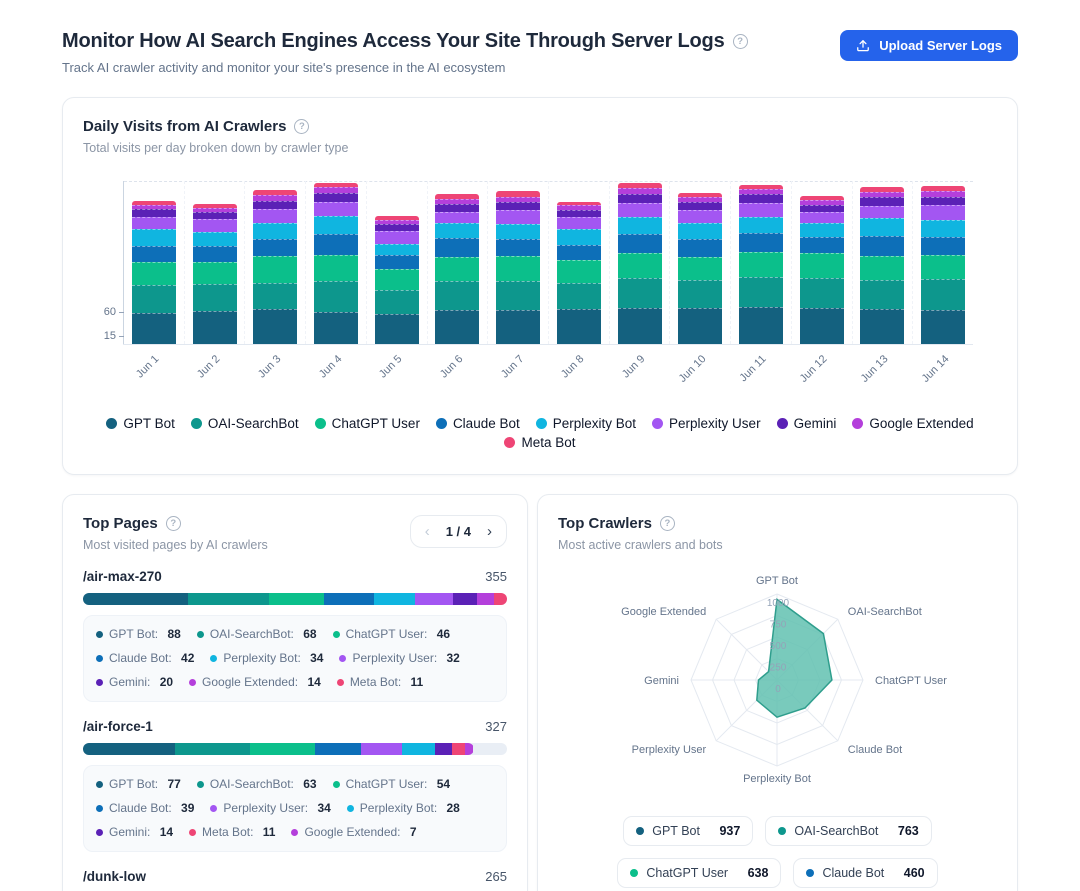 Image resolution: width=1080 pixels, height=891 pixels. What do you see at coordinates (865, 873) in the screenshot?
I see `crawler-total-chip: Claude Bot 460` at bounding box center [865, 873].